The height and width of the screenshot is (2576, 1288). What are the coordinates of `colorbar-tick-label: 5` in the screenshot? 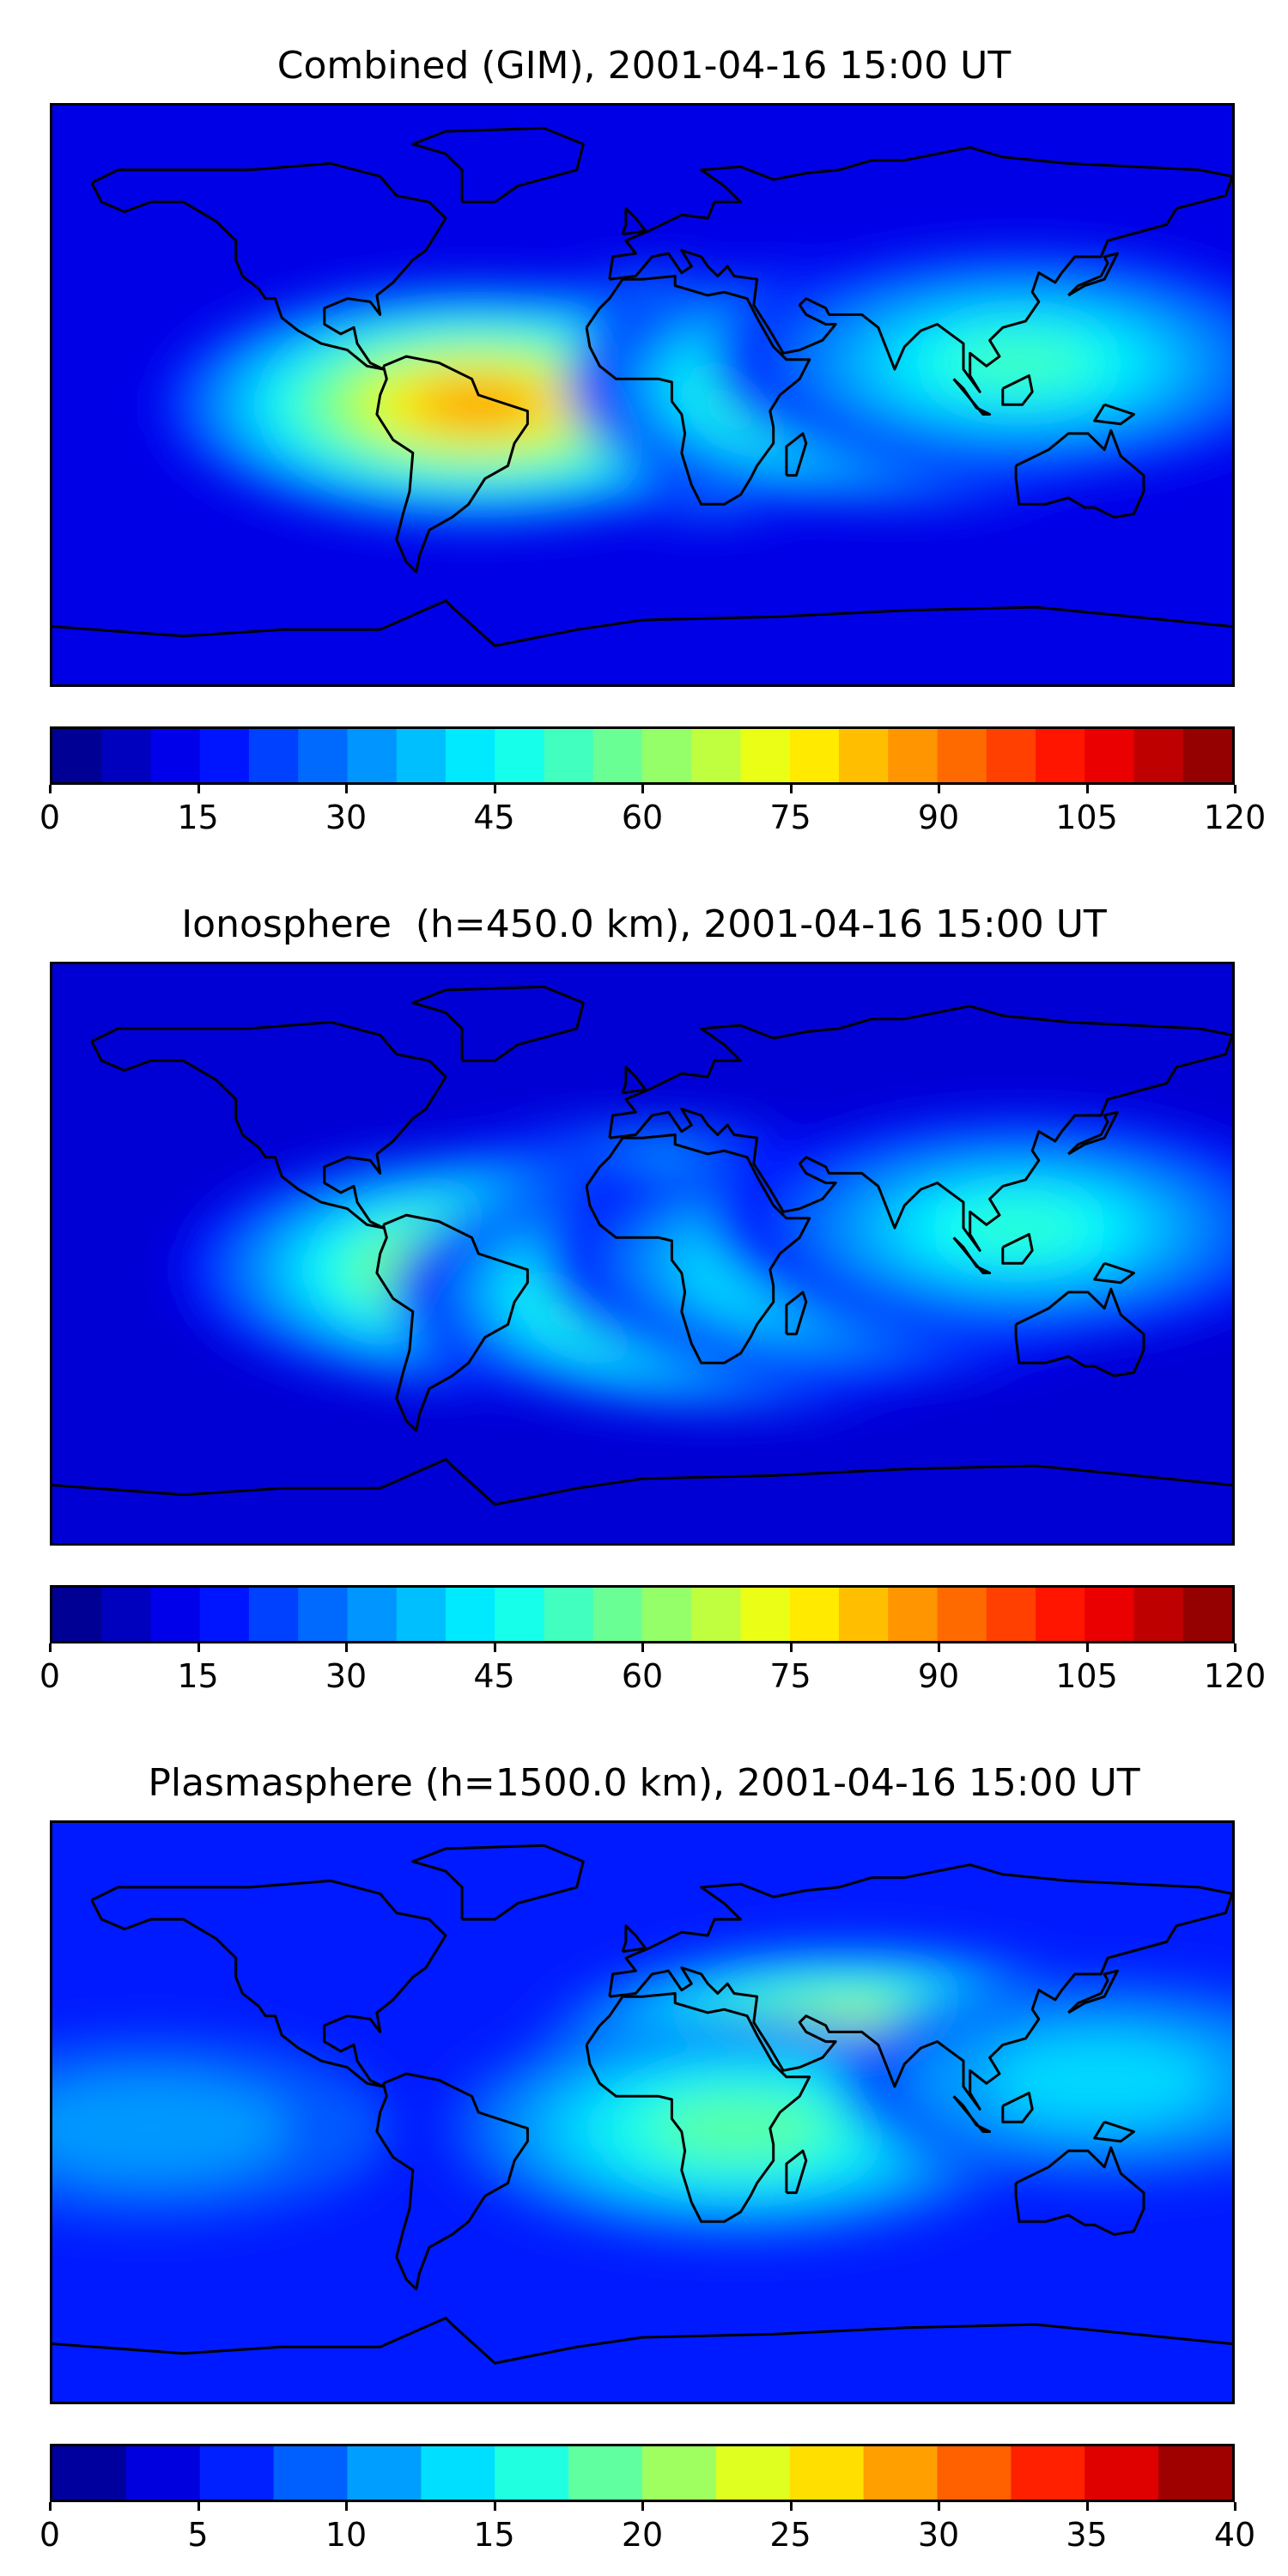 It's located at (198, 2535).